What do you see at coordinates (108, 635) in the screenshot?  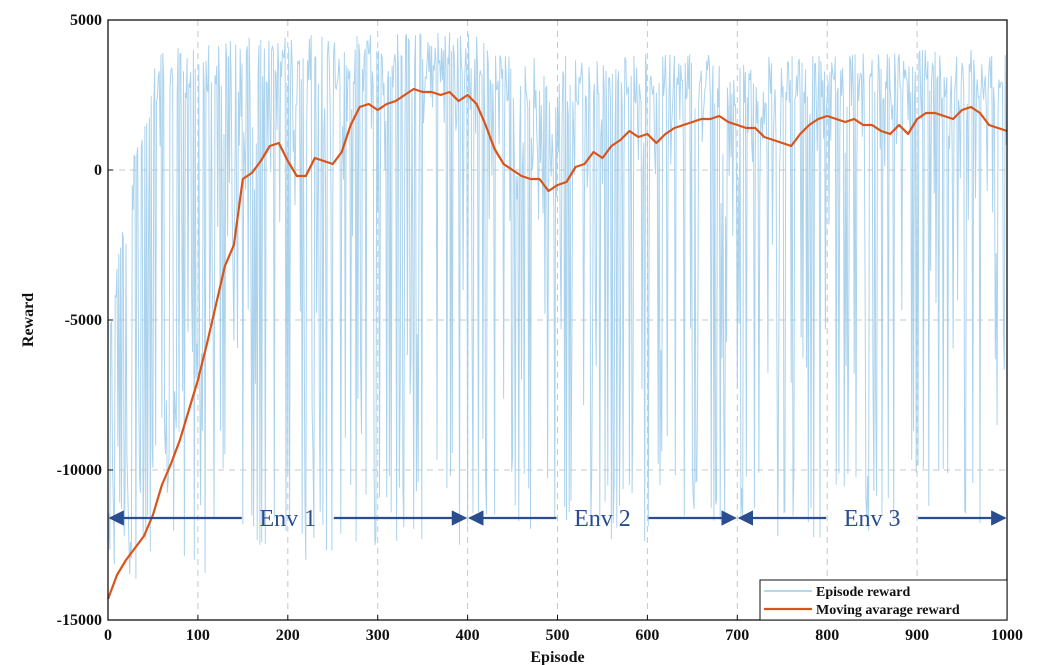 I see `x-tick-label: 0` at bounding box center [108, 635].